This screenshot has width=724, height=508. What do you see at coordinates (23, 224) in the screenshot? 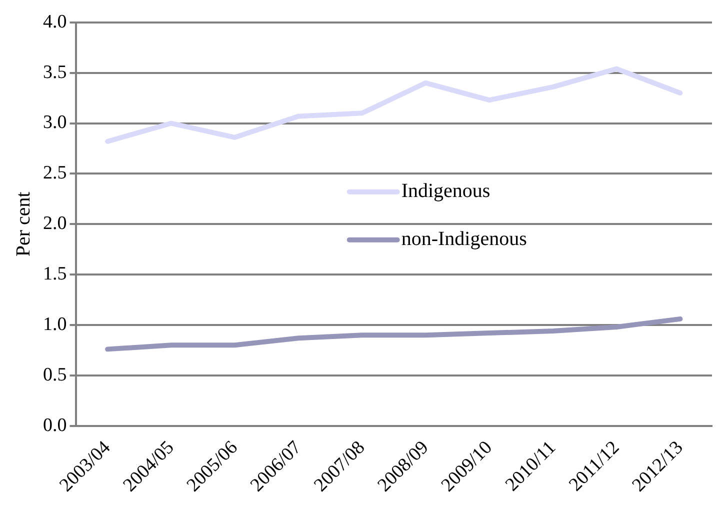
I see `y-axis-title: Per cent` at bounding box center [23, 224].